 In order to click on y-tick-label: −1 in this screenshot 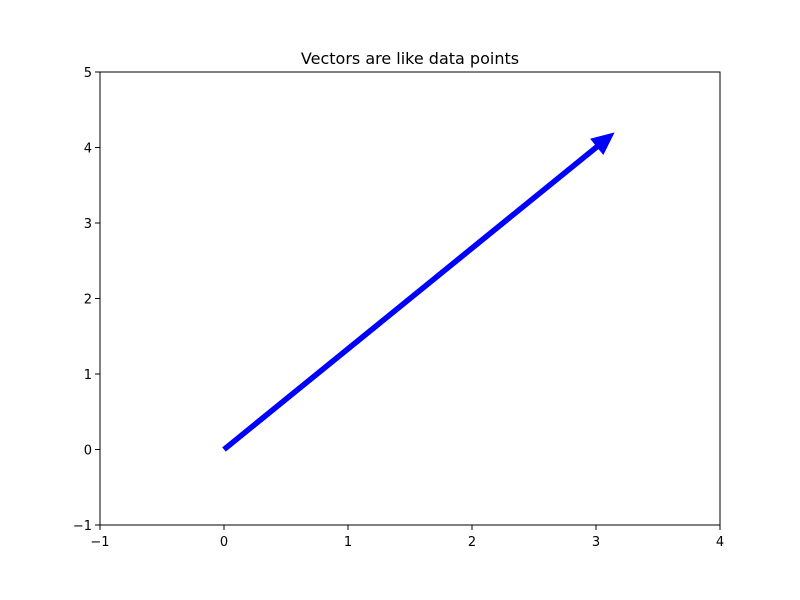, I will do `click(82, 526)`.